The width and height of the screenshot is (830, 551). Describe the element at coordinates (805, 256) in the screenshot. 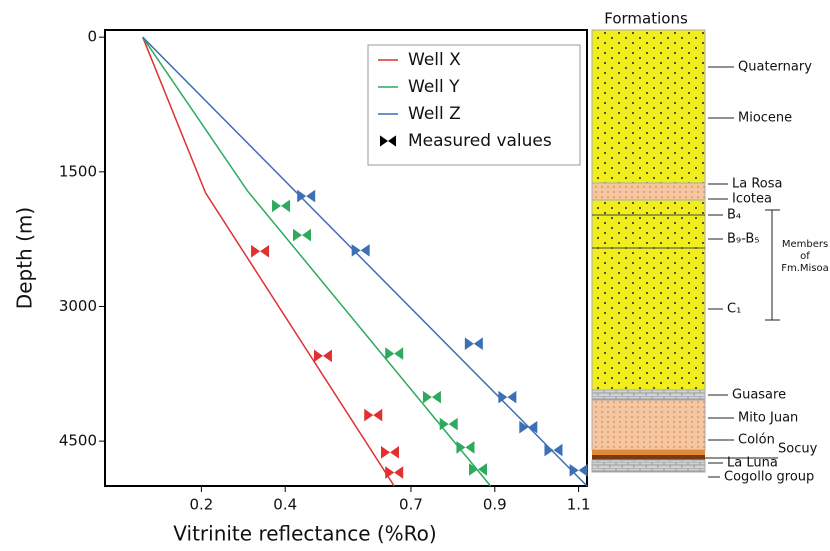

I see `members-label: of` at that location.